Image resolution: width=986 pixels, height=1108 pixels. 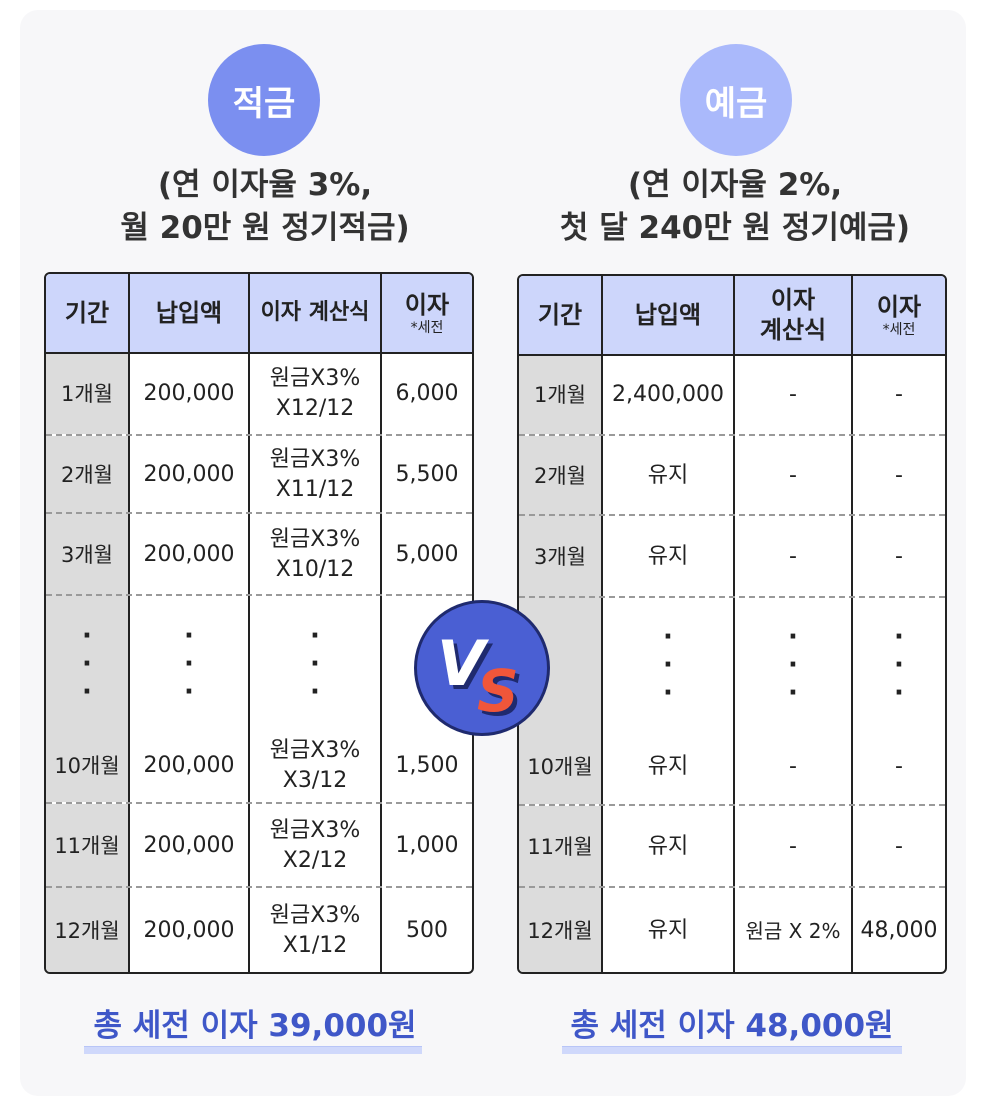 What do you see at coordinates (427, 554) in the screenshot?
I see `interest-value: 5,000` at bounding box center [427, 554].